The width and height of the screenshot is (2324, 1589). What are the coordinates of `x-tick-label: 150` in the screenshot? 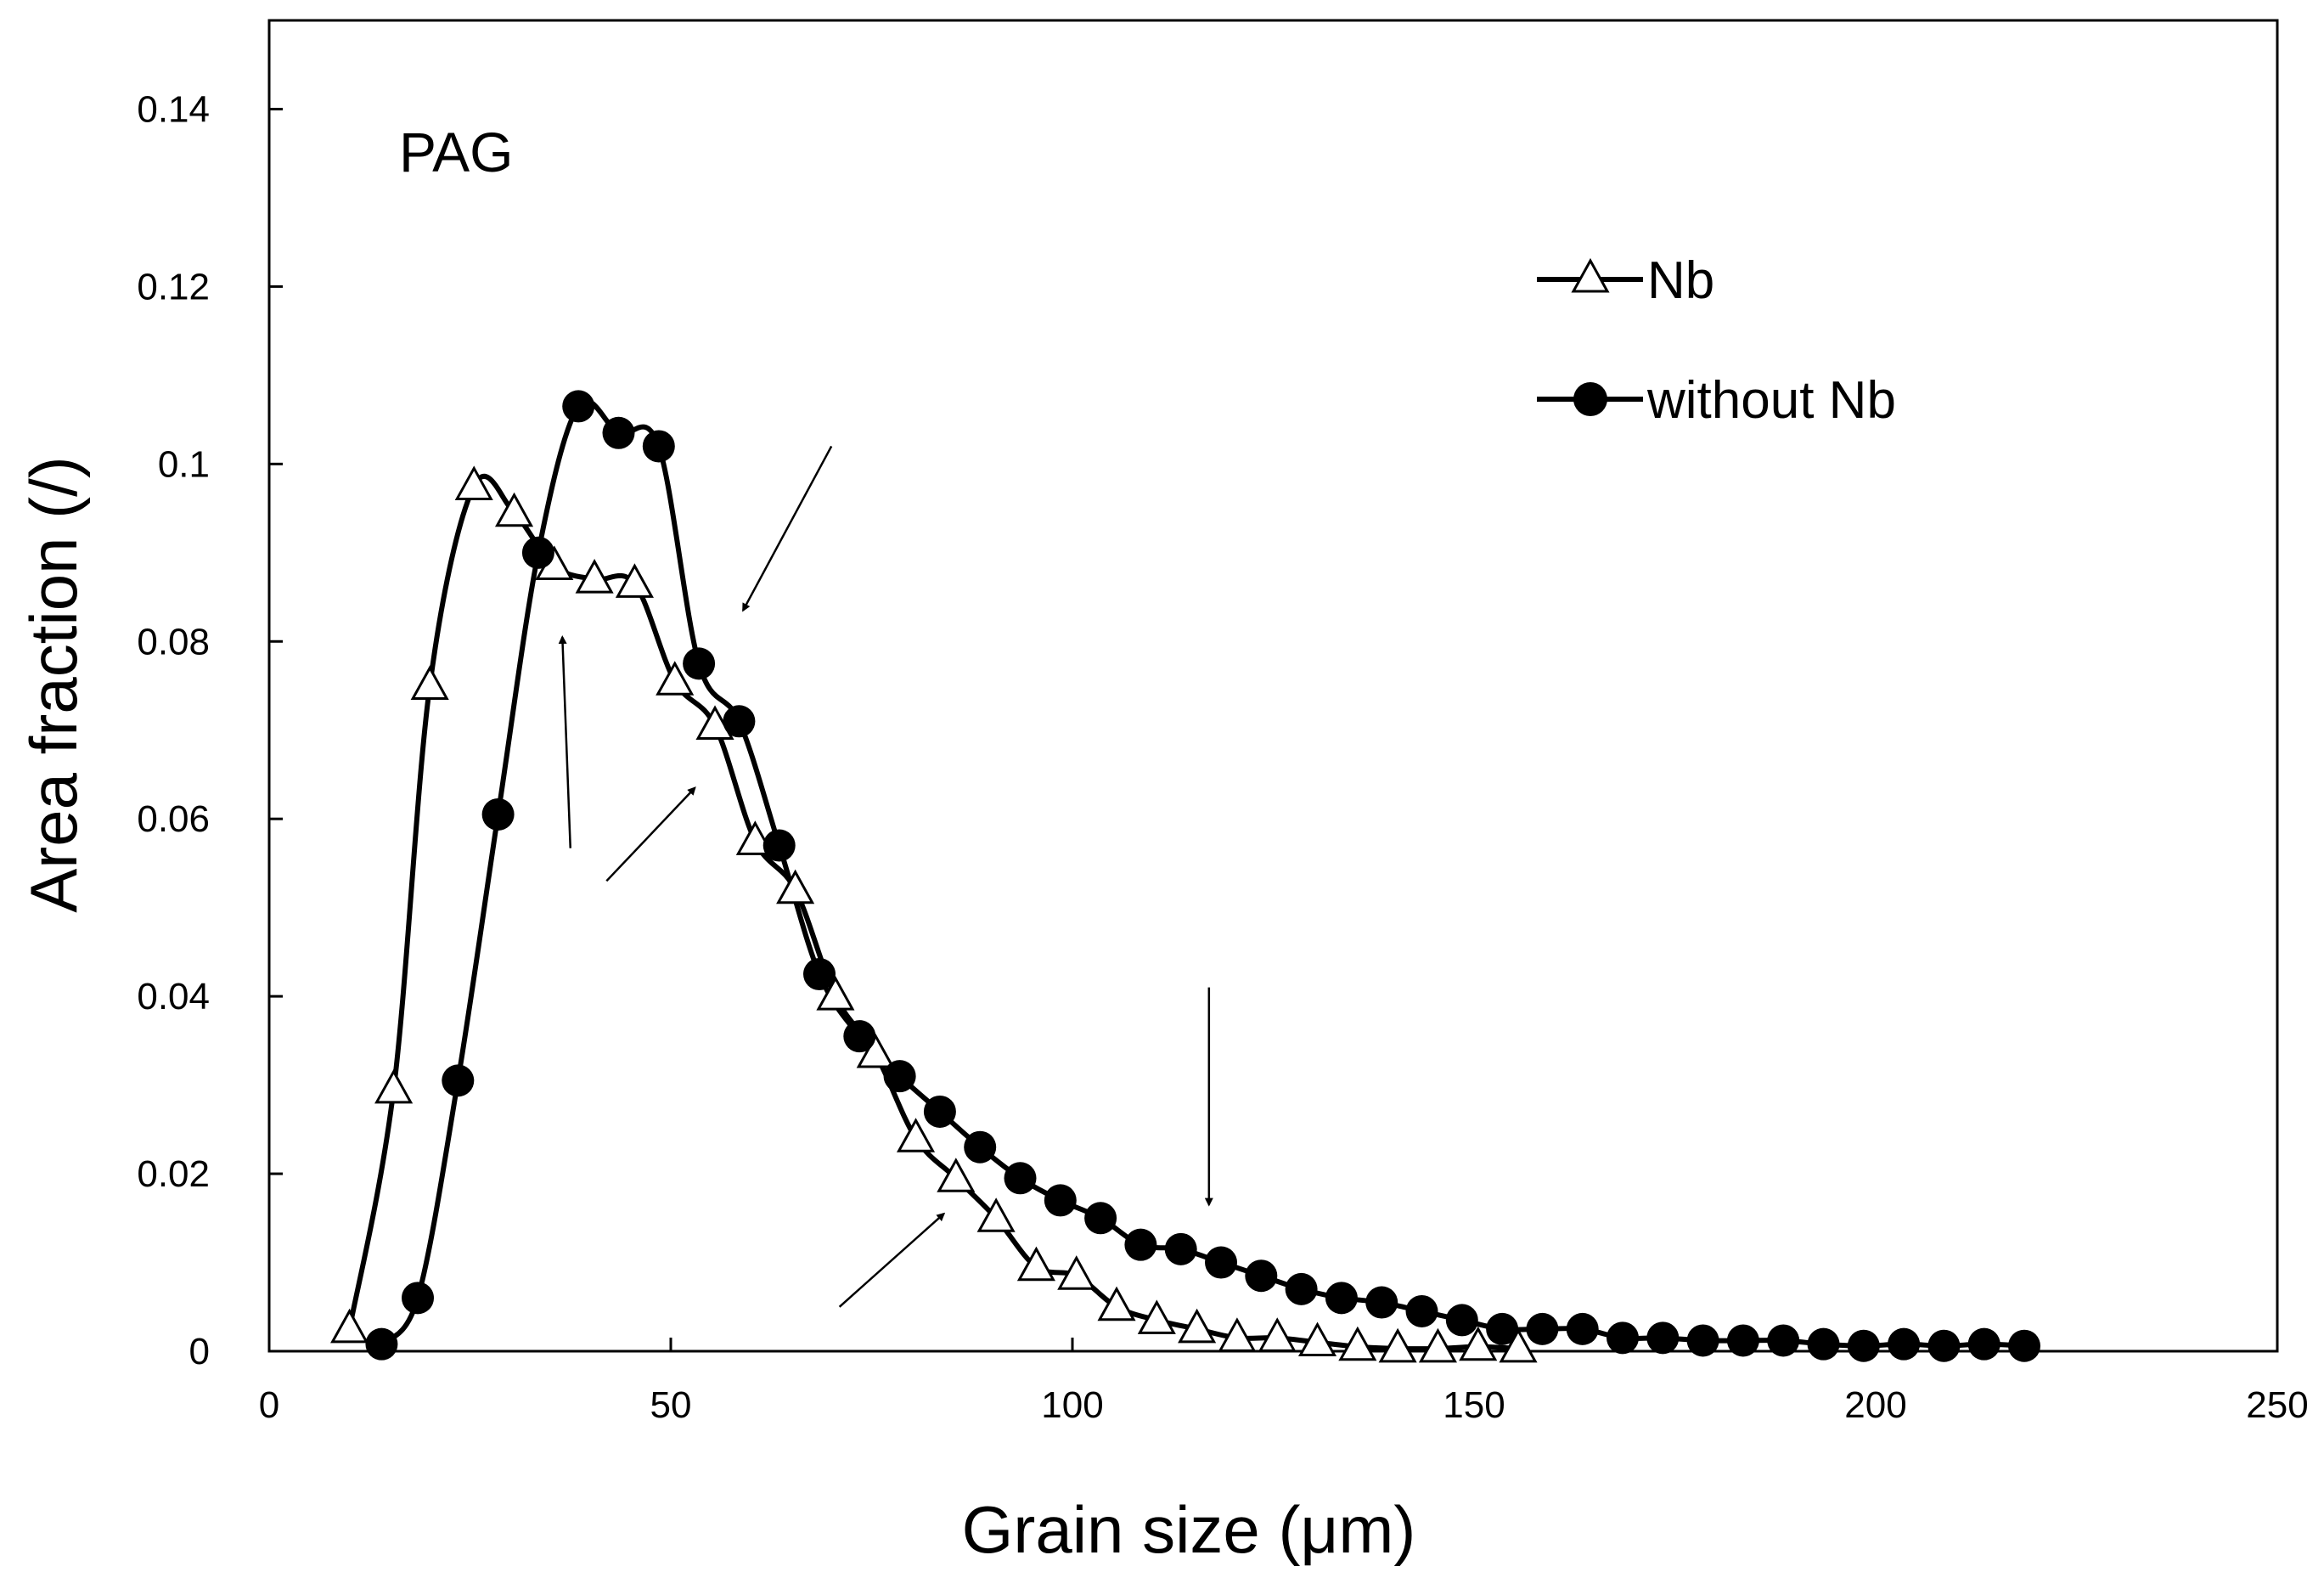 It's located at (1474, 1405).